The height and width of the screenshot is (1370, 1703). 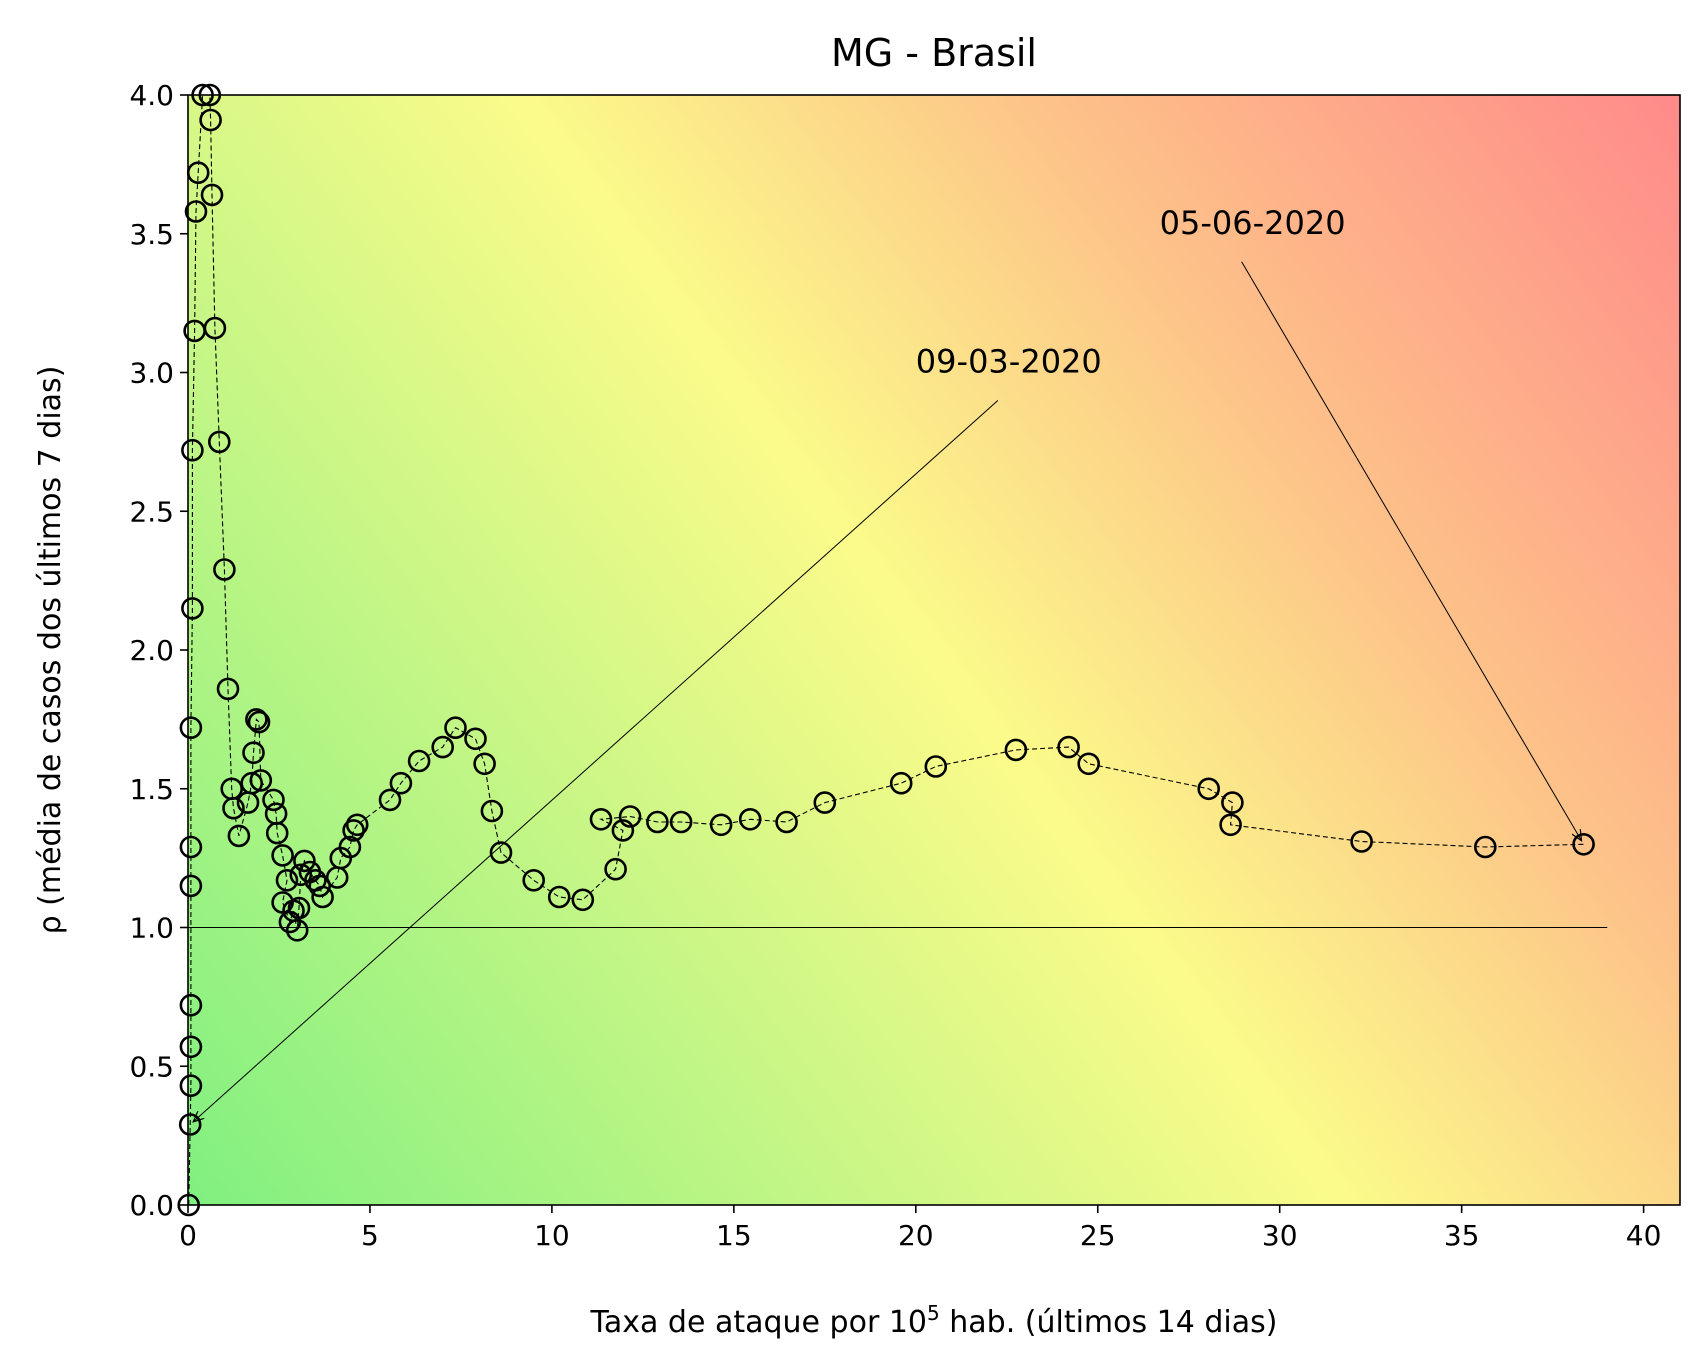 I want to click on y-axis: 0.0 0.5 1.0 1.5 2.0 2.5 3.0 3.5 4.0, so click(x=158, y=650).